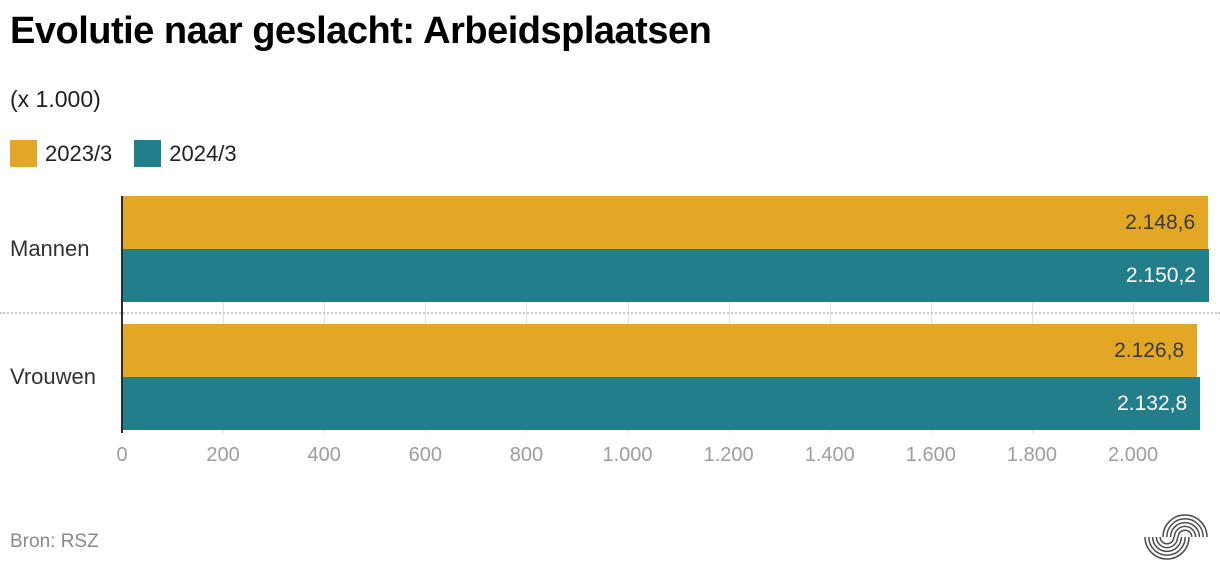 The width and height of the screenshot is (1220, 580). What do you see at coordinates (223, 455) in the screenshot?
I see `x-tick-label: 200` at bounding box center [223, 455].